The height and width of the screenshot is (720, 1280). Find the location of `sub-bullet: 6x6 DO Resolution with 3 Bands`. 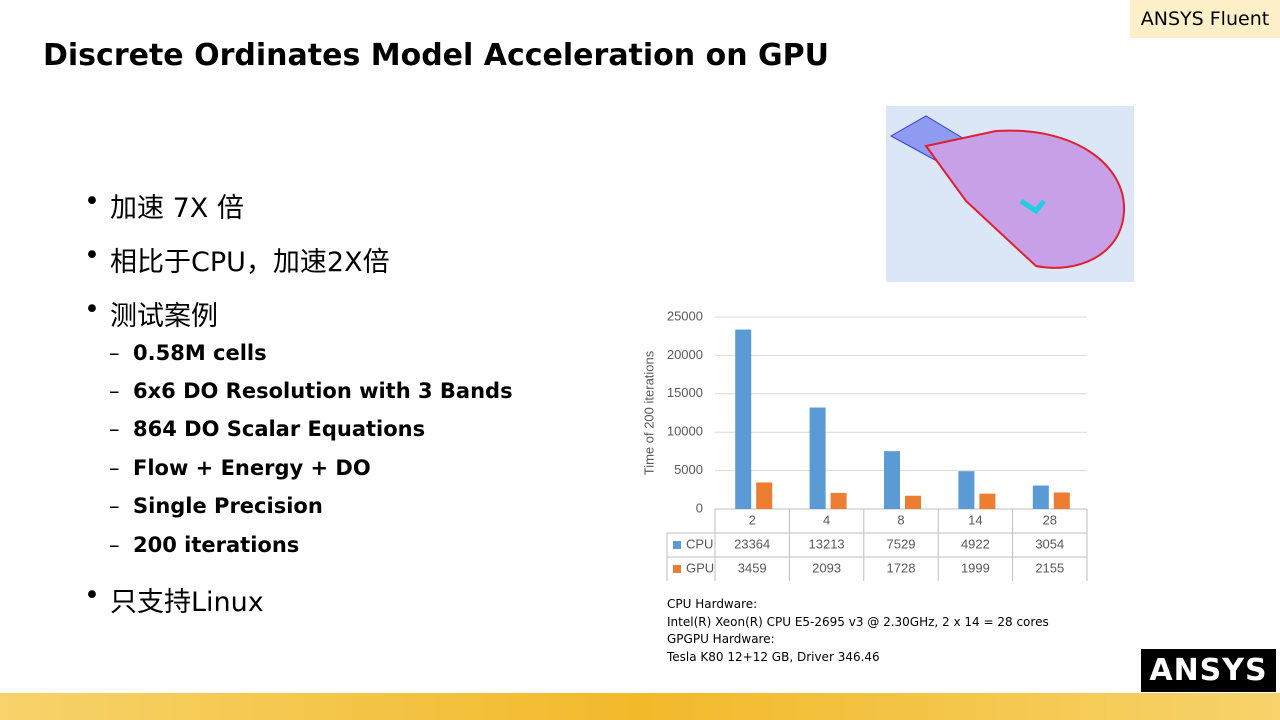

sub-bullet: 6x6 DO Resolution with 3 Bands is located at coordinates (311, 391).